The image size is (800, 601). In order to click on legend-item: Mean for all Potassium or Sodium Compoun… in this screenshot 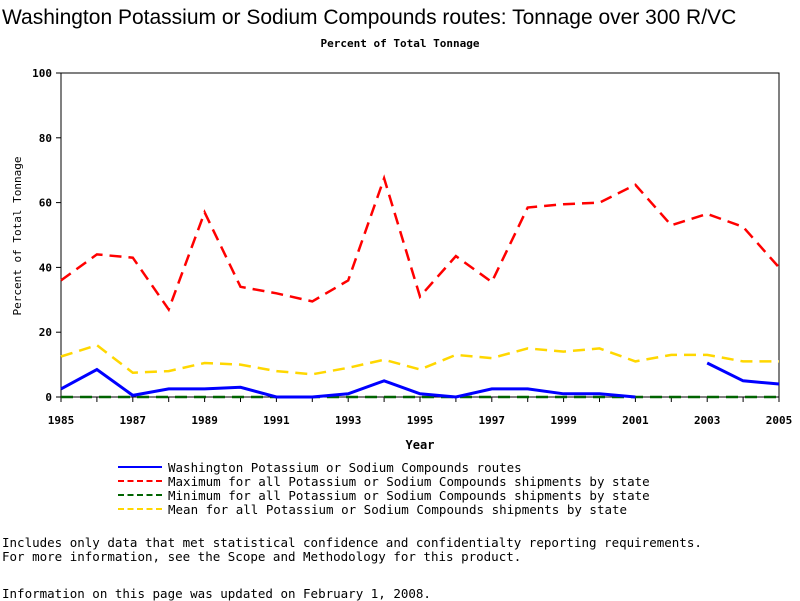, I will do `click(384, 509)`.